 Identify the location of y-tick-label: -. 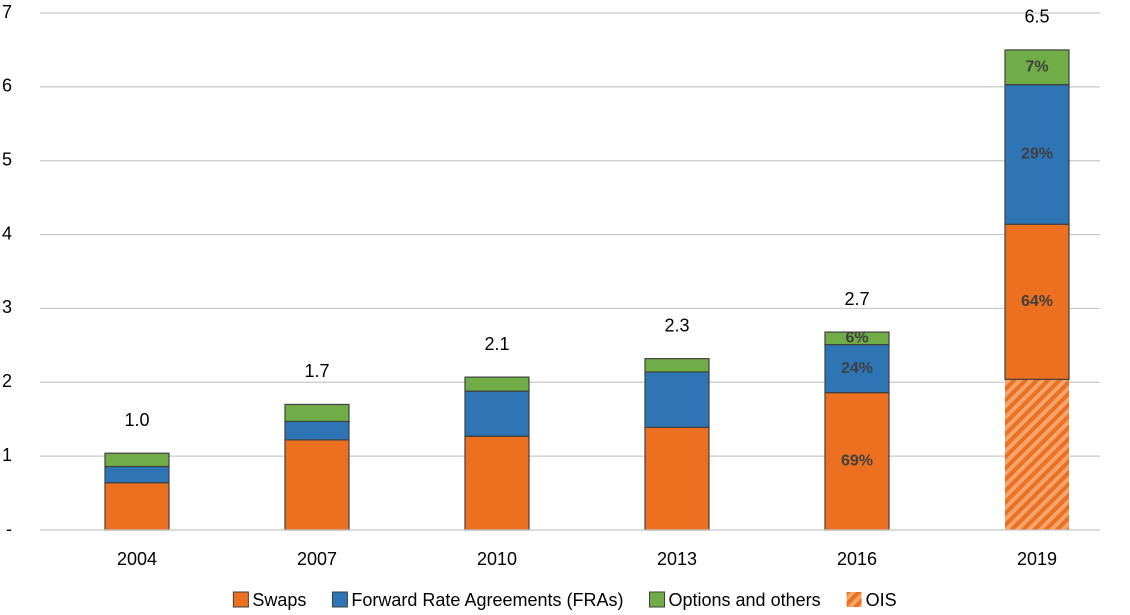
(9, 529).